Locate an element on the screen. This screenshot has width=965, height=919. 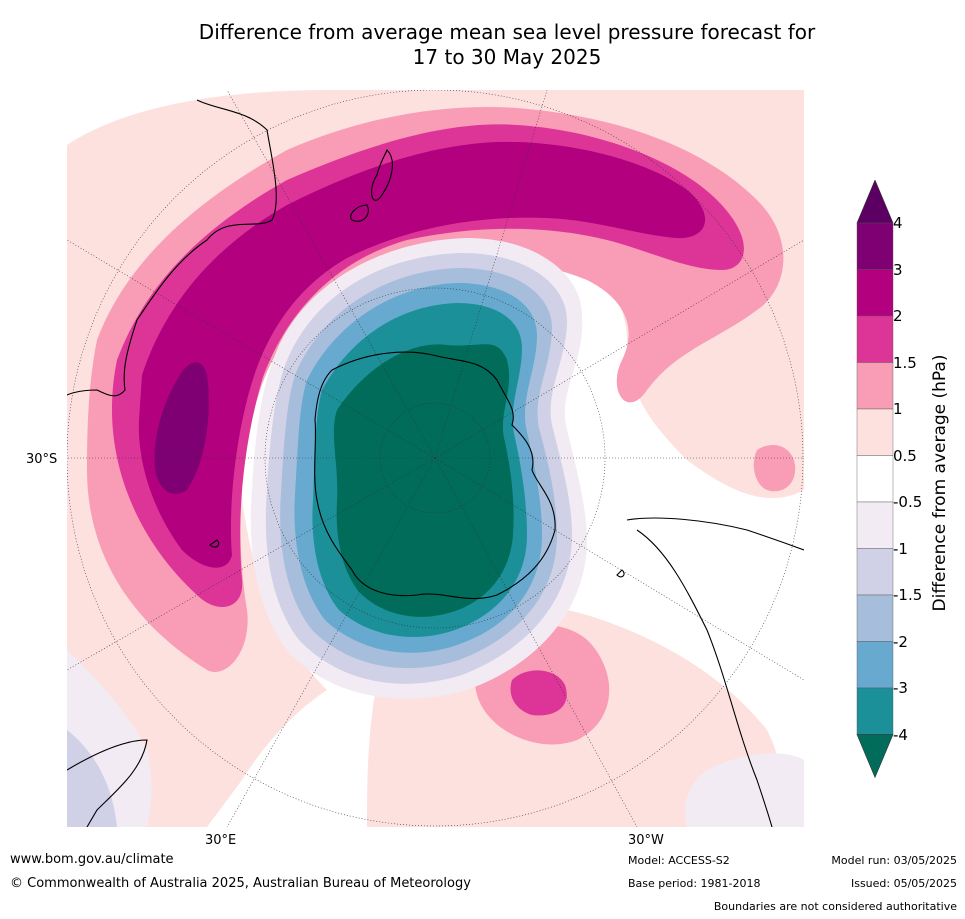
new-zealand-coast is located at coordinates (371, 185).